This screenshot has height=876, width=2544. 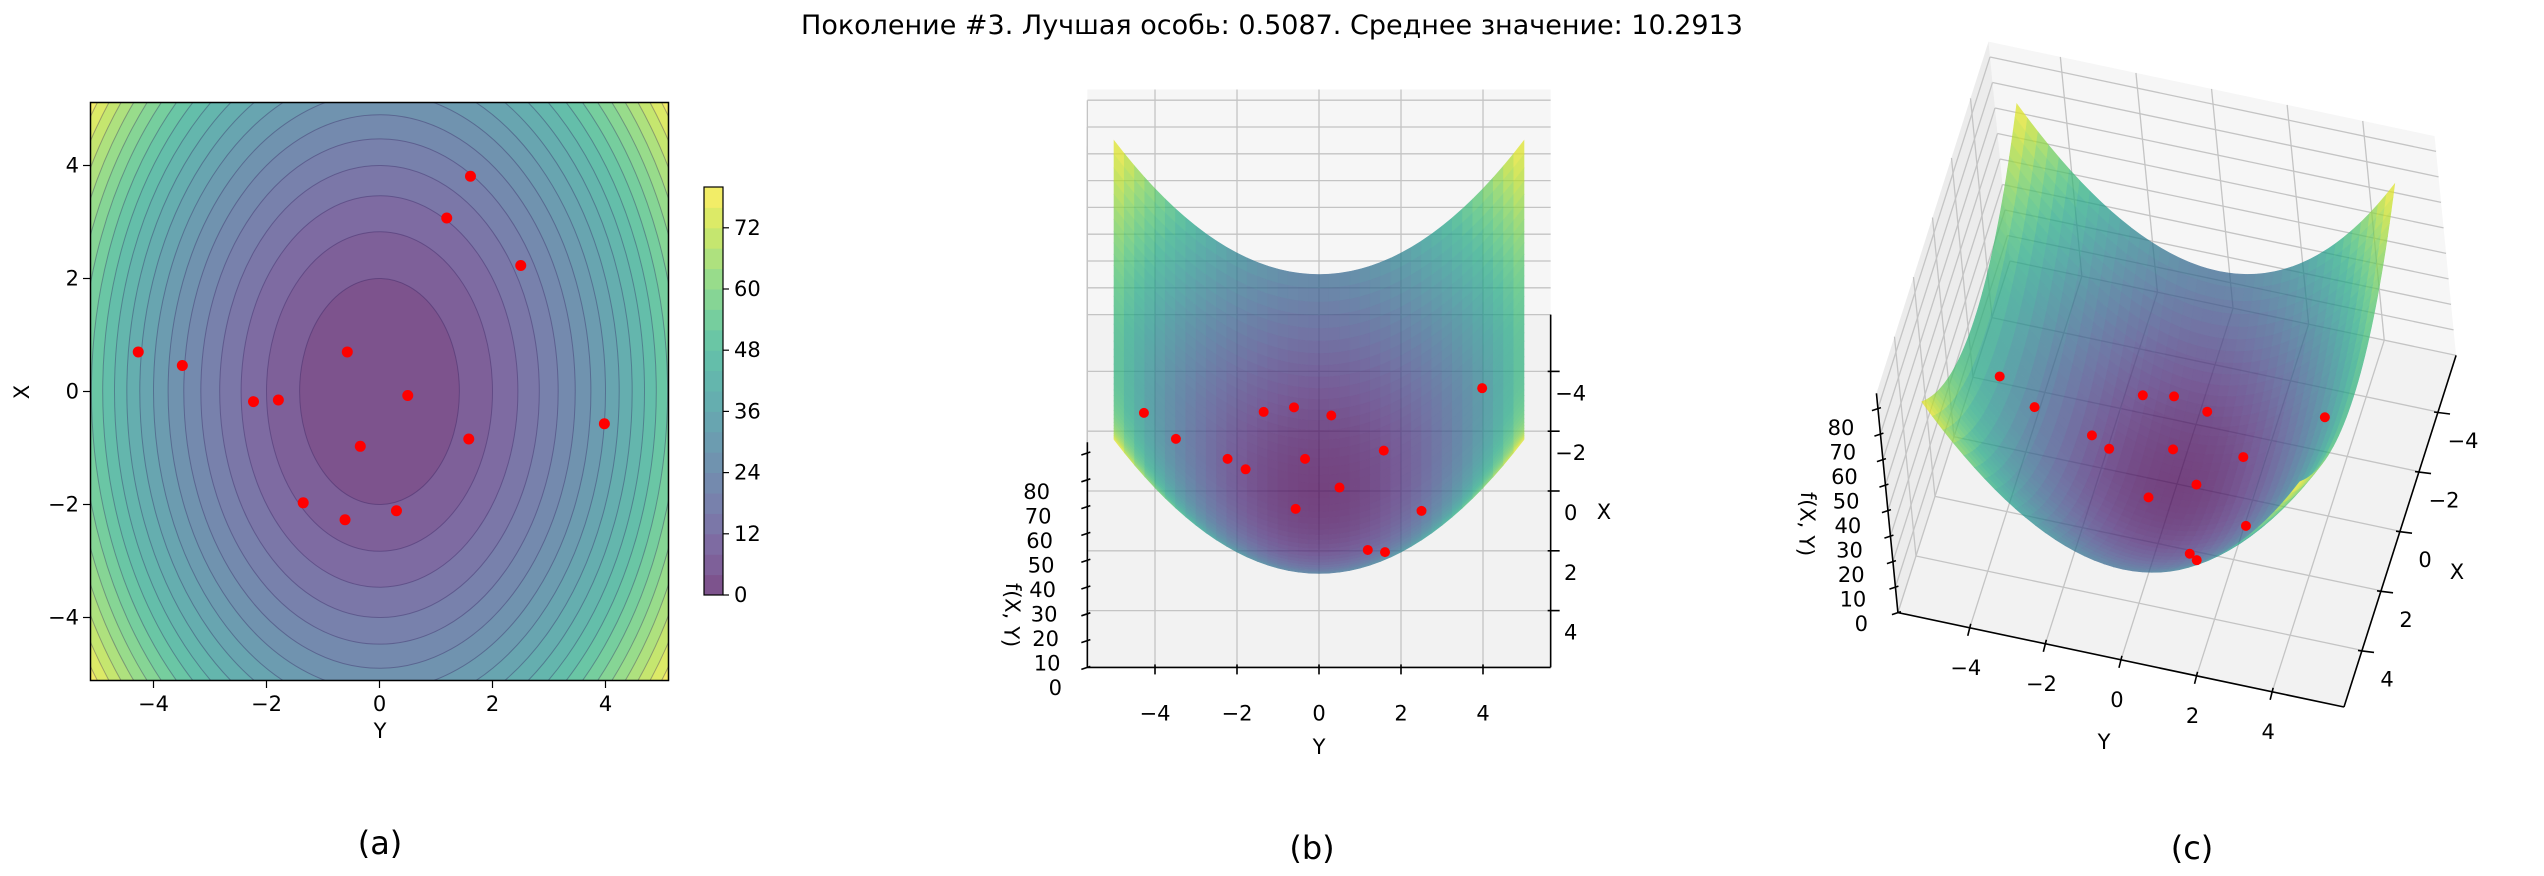 I want to click on x-axis-label: Y, so click(x=380, y=731).